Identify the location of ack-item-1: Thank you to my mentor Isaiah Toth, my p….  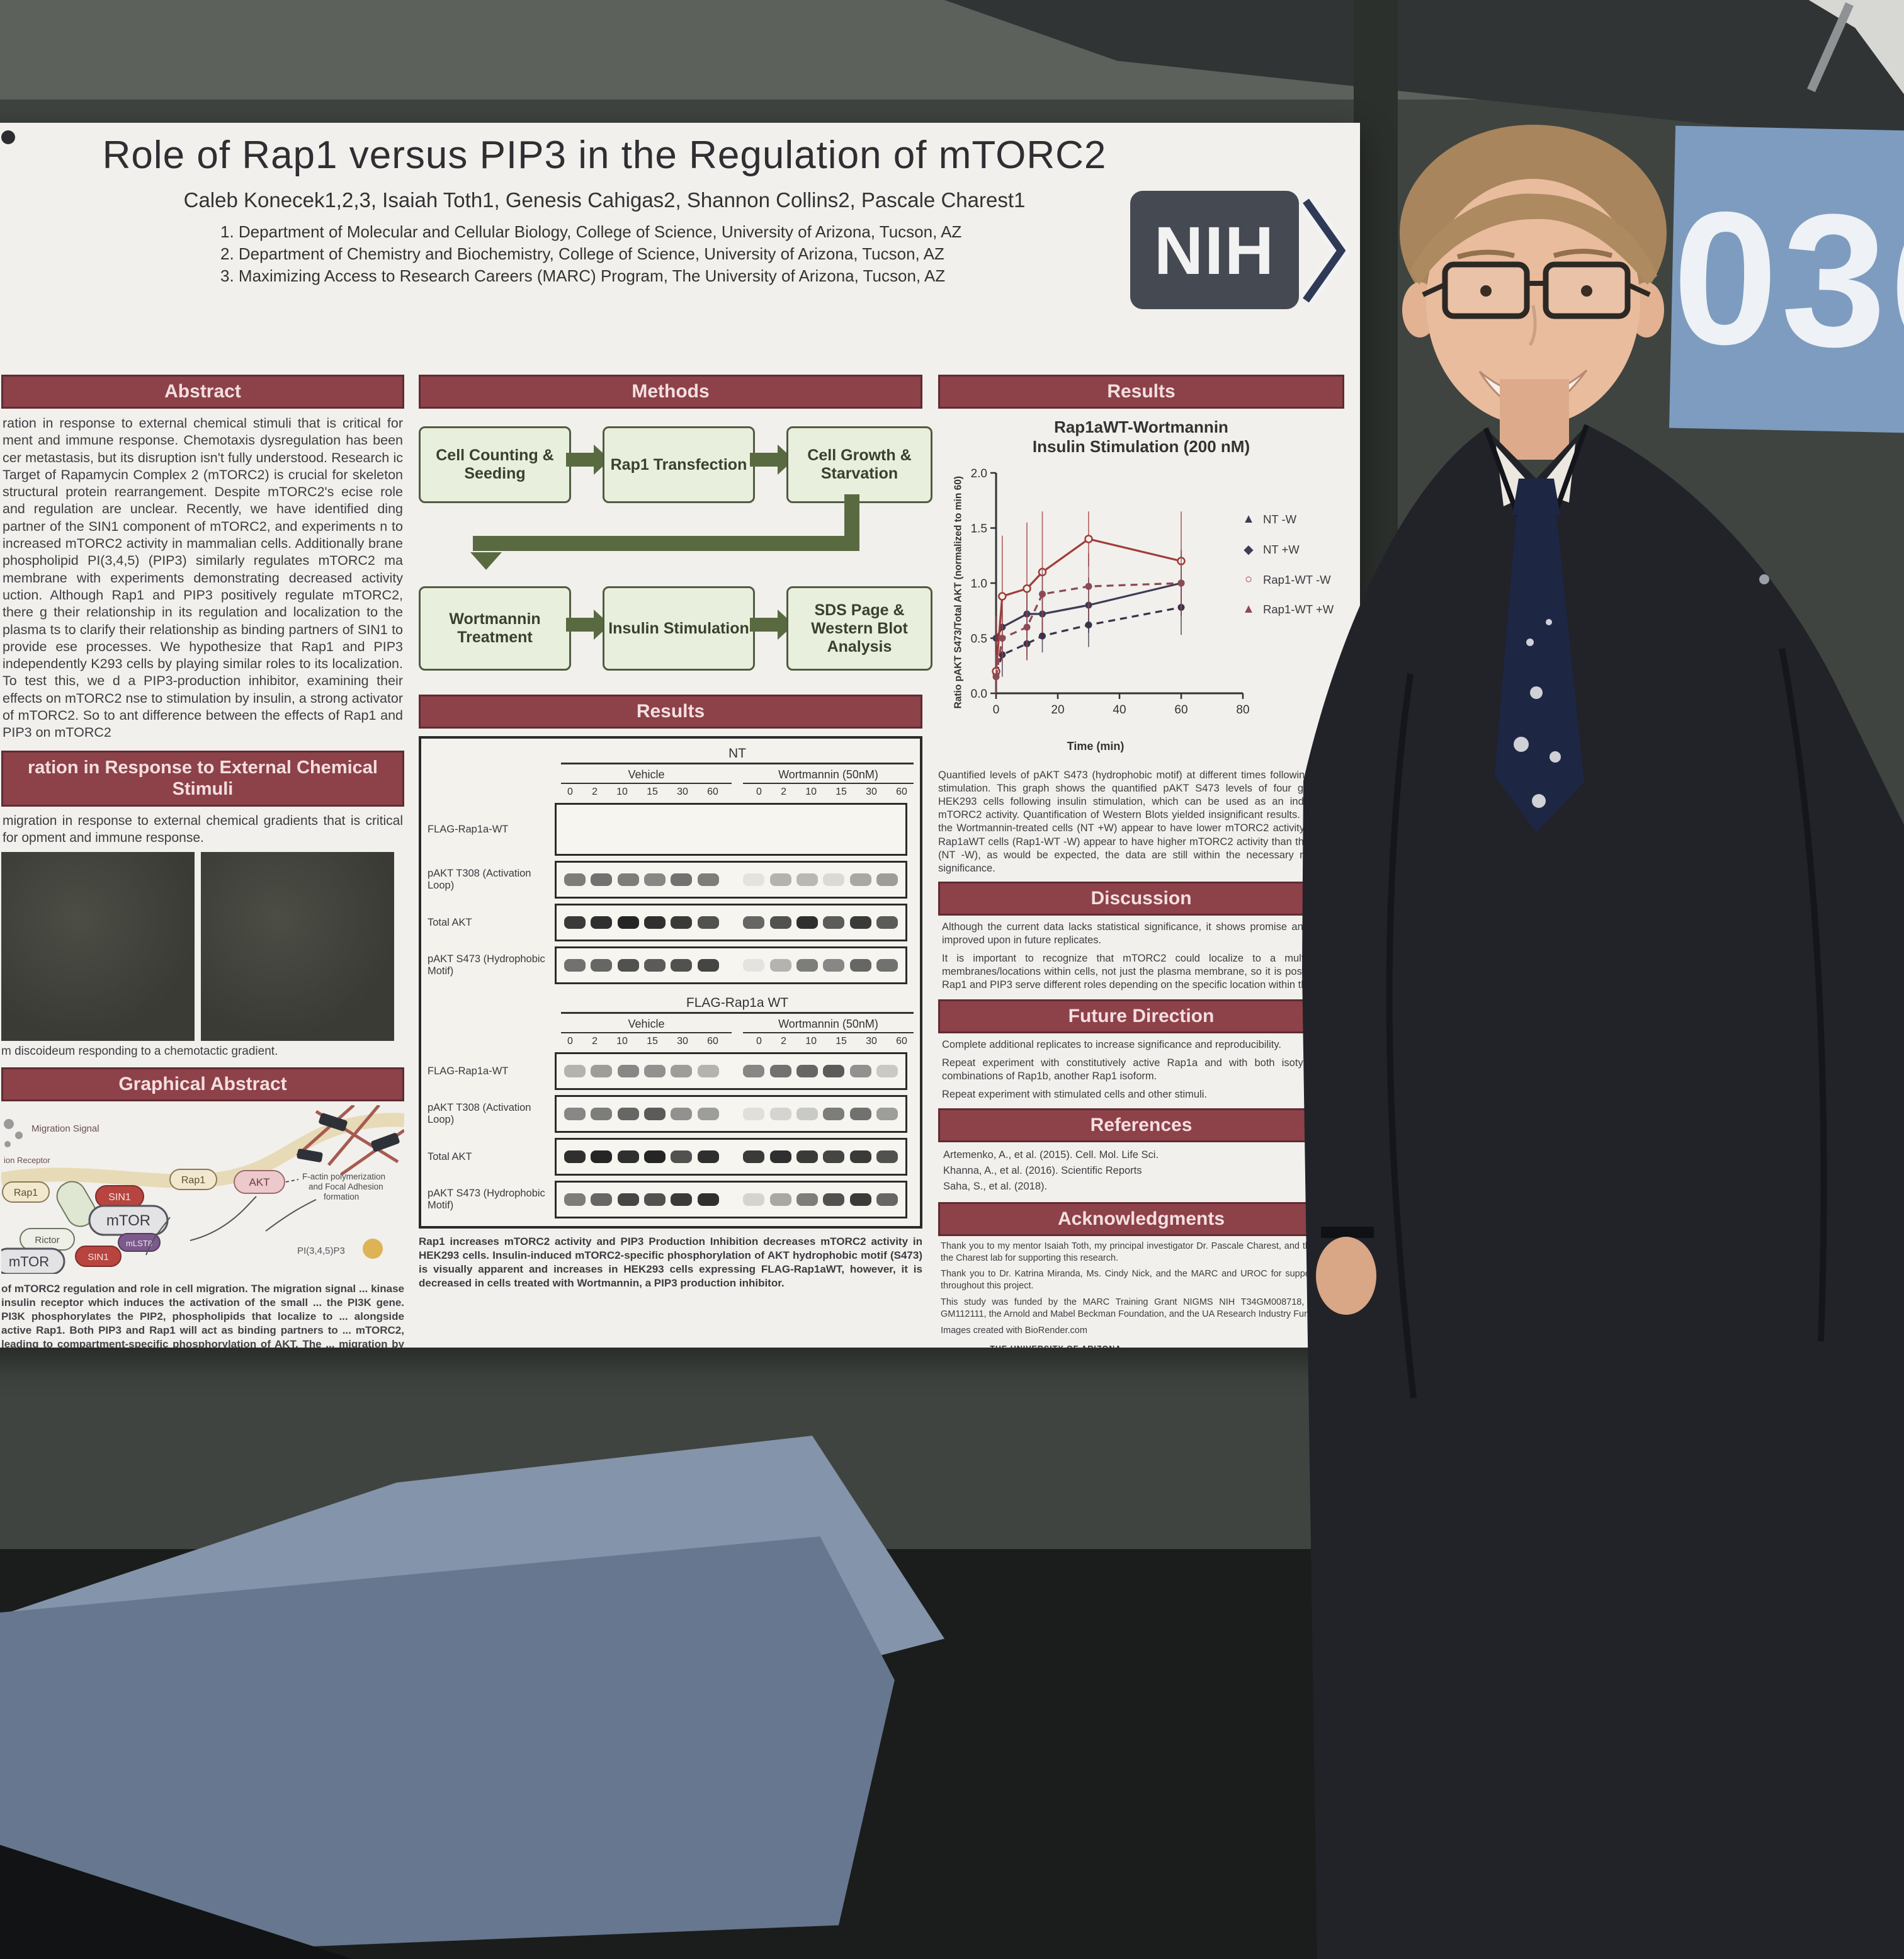
(1142, 1252).